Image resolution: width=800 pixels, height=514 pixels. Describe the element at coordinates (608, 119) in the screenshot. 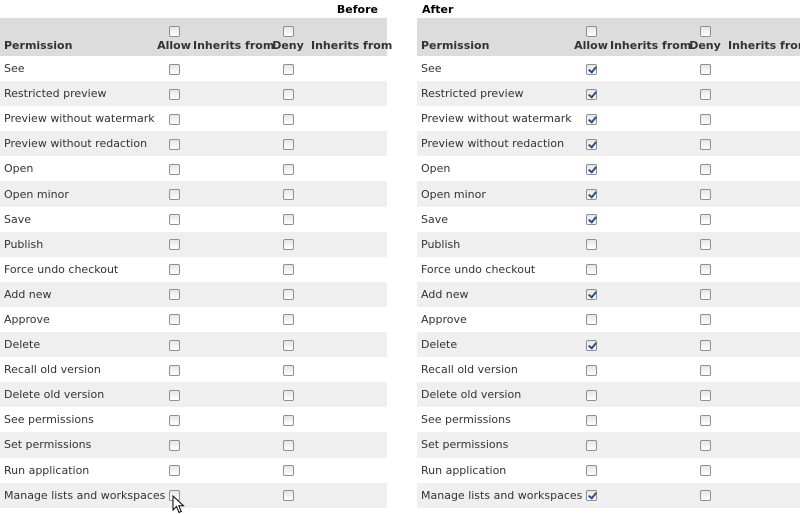

I see `permission-row-preview-without-watermark: Preview without watermark` at that location.